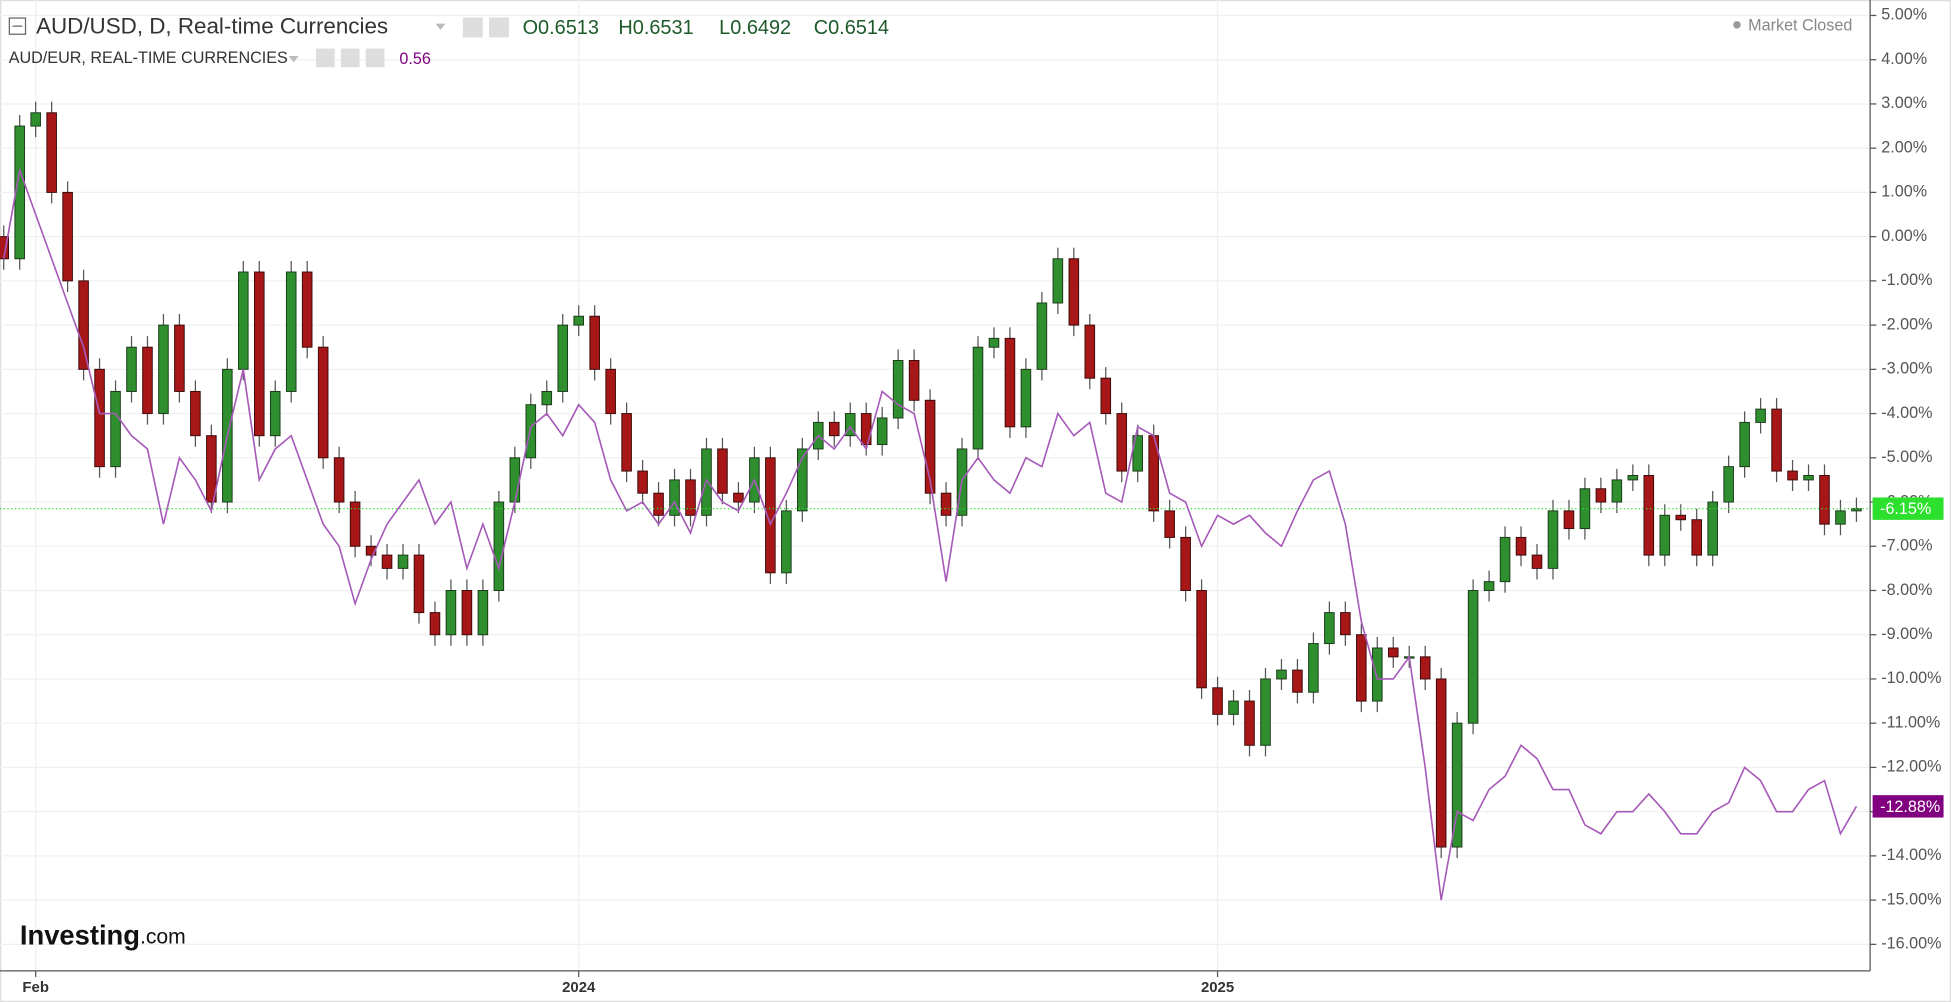  What do you see at coordinates (35, 987) in the screenshot?
I see `x-tick-label: Feb` at bounding box center [35, 987].